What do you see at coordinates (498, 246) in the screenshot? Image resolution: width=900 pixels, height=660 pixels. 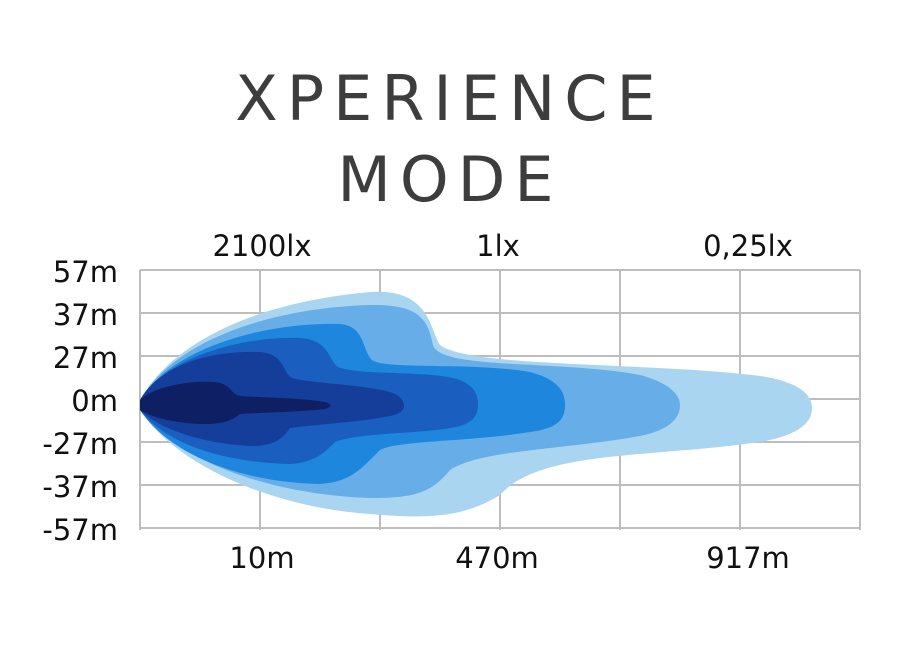 I see `lux-label: 1lx` at bounding box center [498, 246].